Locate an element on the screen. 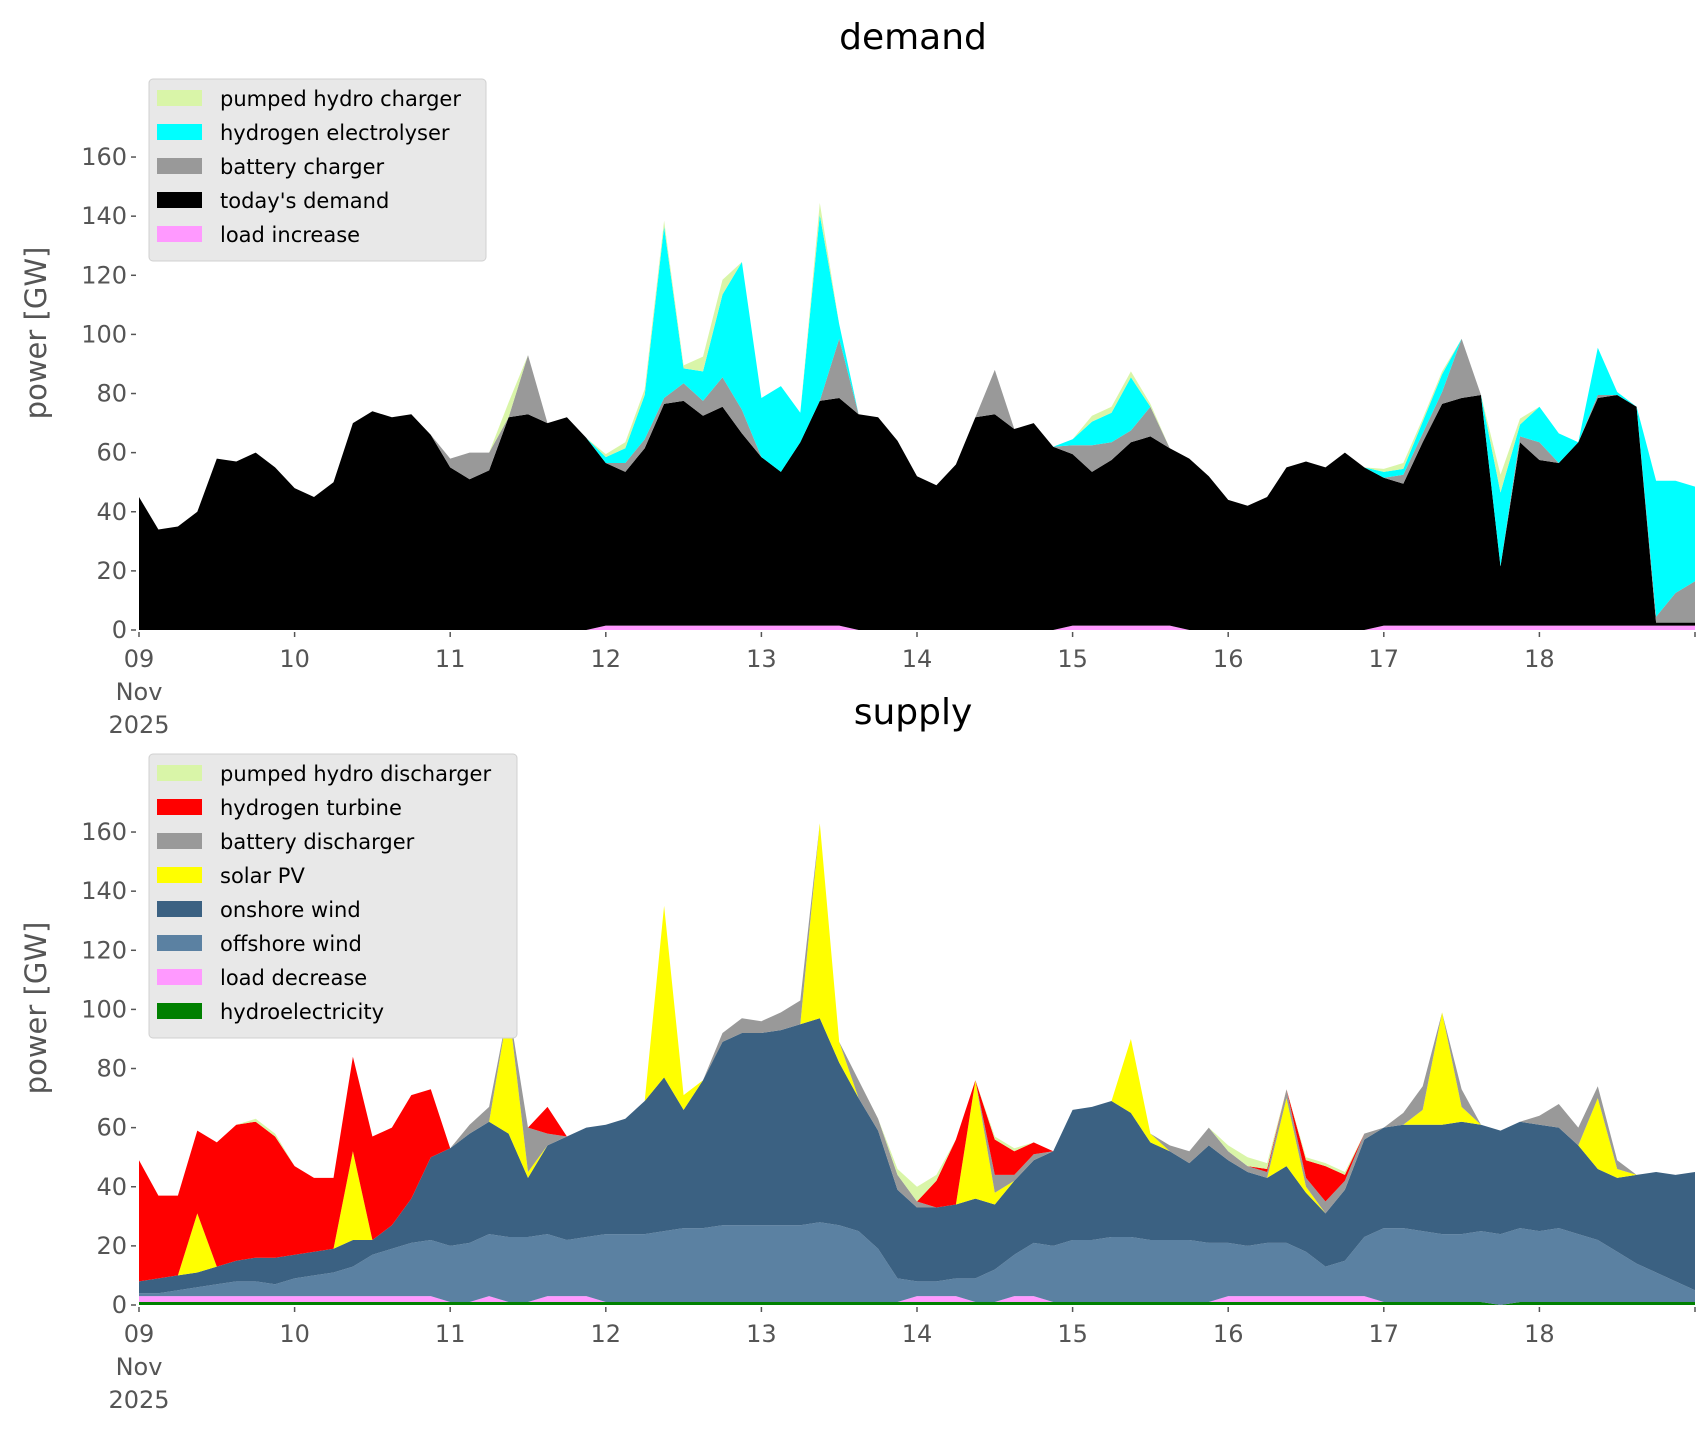 This screenshot has height=1431, width=1706. legend-label: load decrease is located at coordinates (293, 978).